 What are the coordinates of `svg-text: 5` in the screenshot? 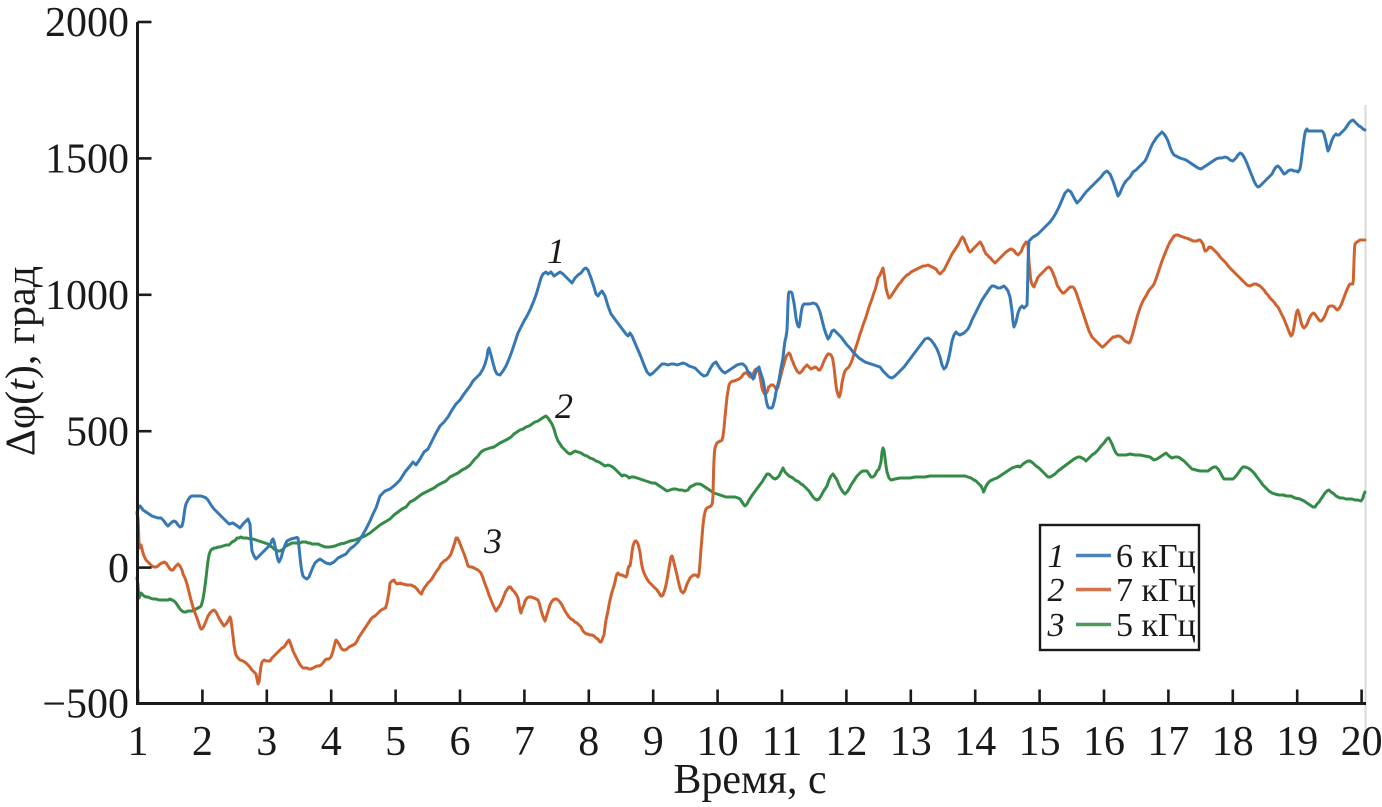 It's located at (395, 742).